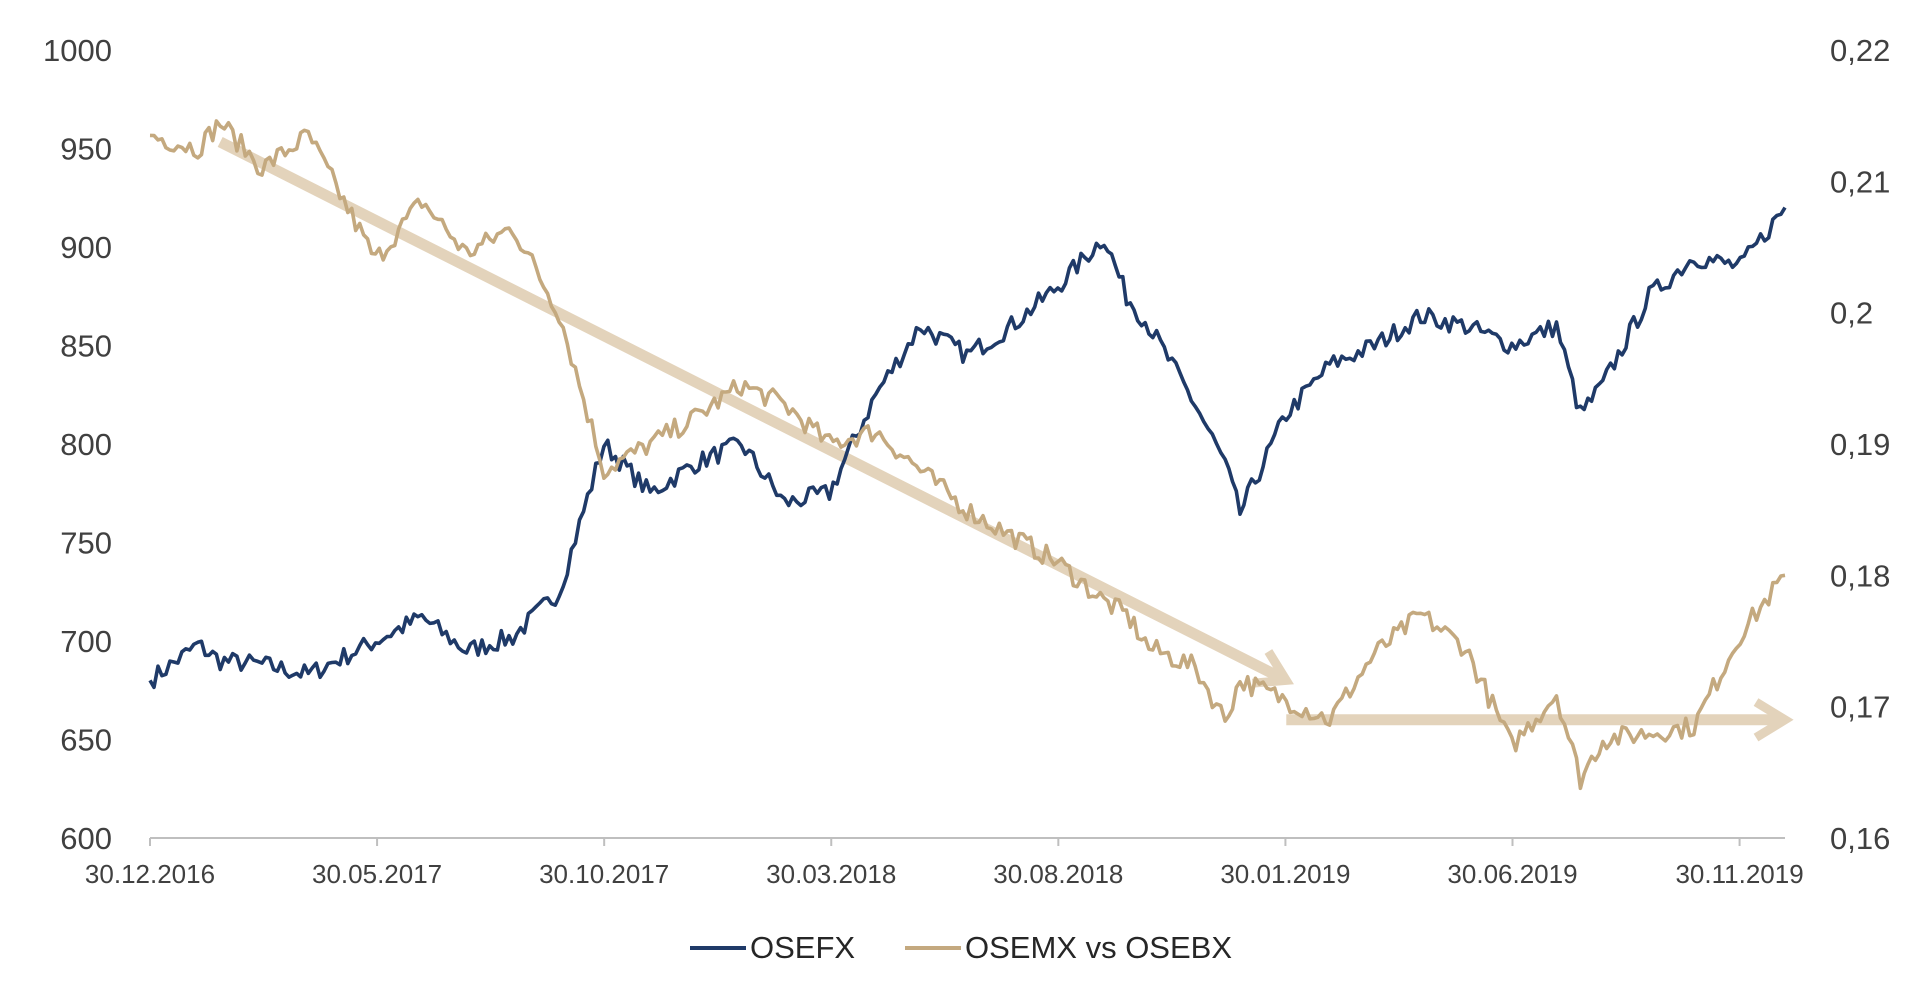 The image size is (1920, 999). What do you see at coordinates (86, 444) in the screenshot?
I see `y-left-tick-label: 800` at bounding box center [86, 444].